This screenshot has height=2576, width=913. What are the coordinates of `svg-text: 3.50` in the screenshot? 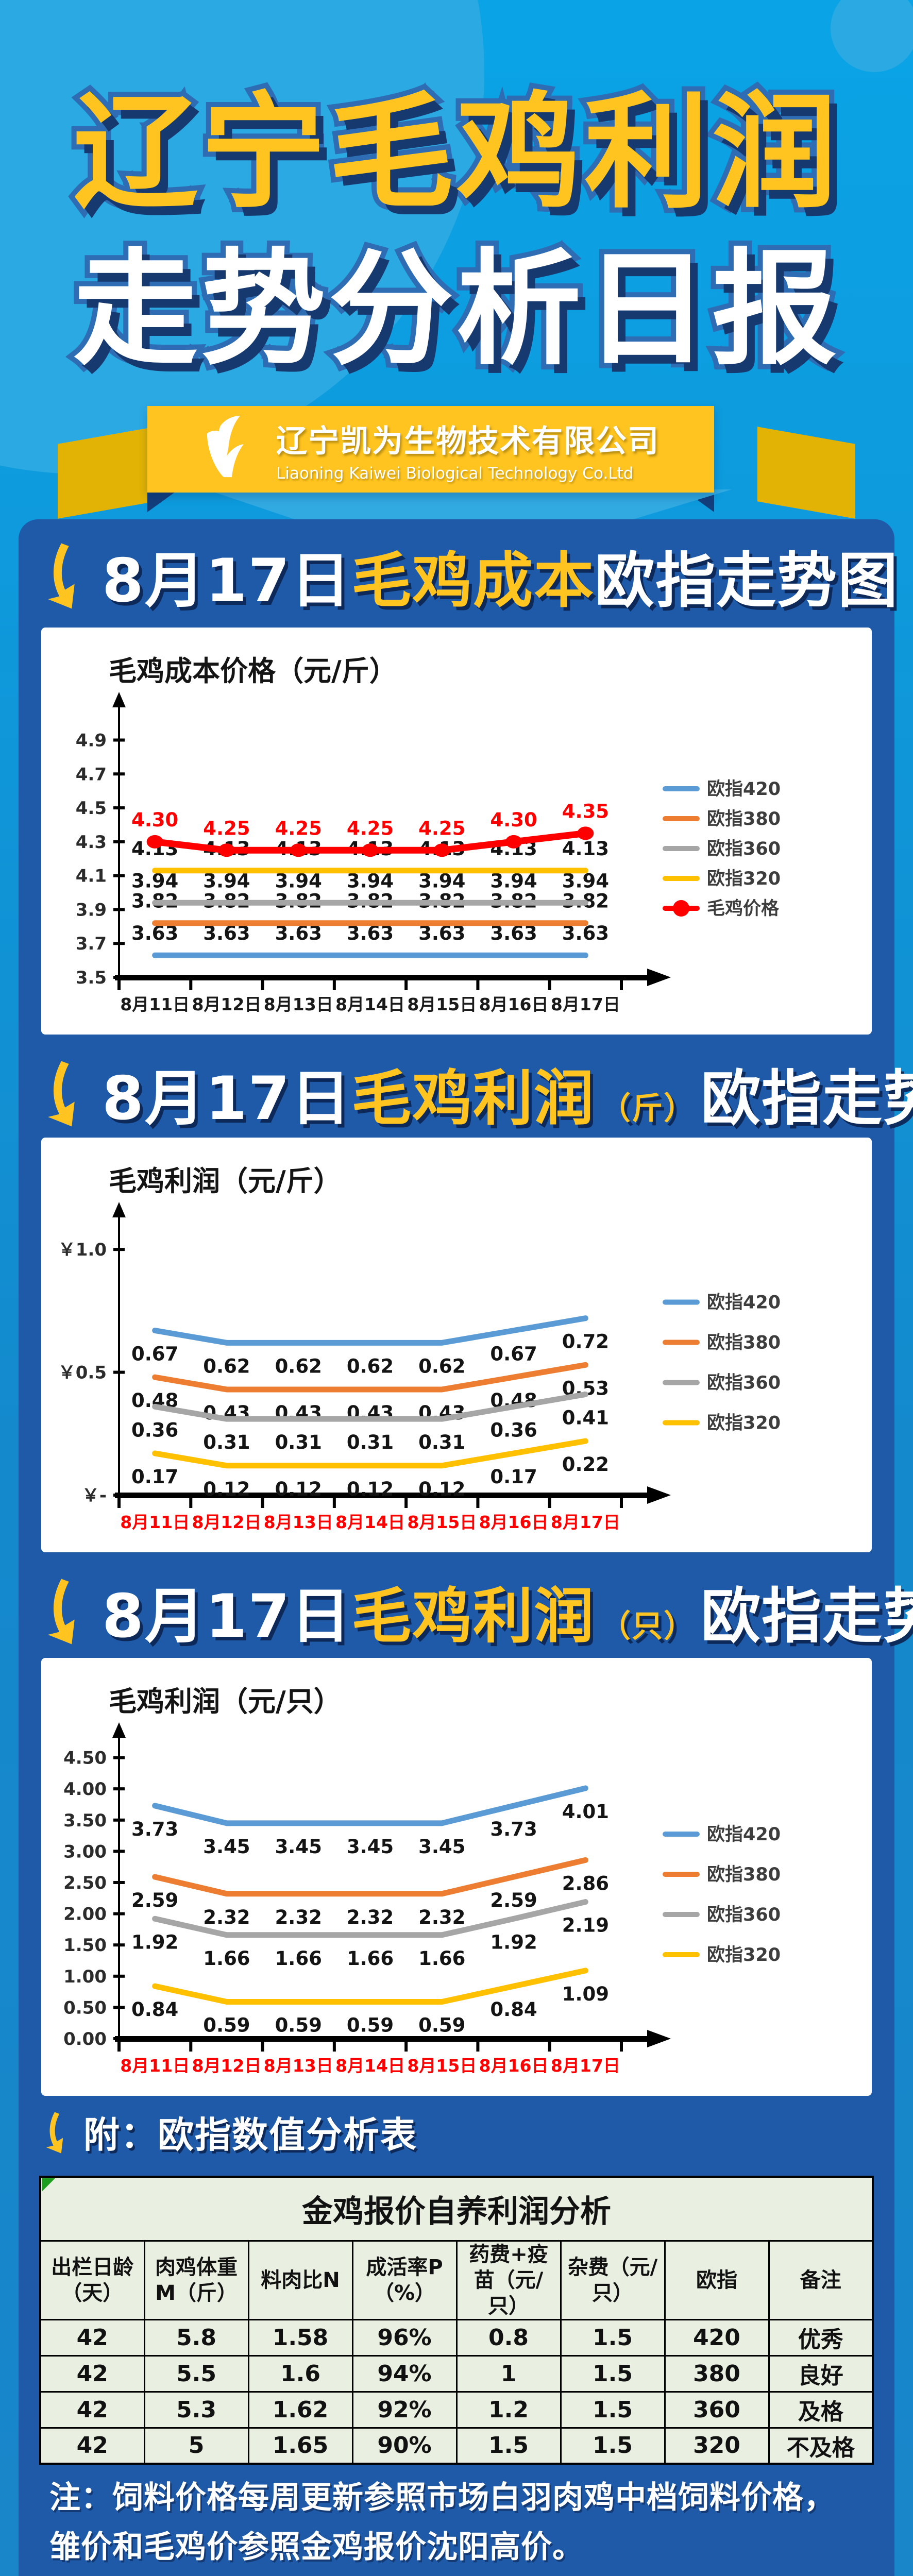 It's located at (85, 1820).